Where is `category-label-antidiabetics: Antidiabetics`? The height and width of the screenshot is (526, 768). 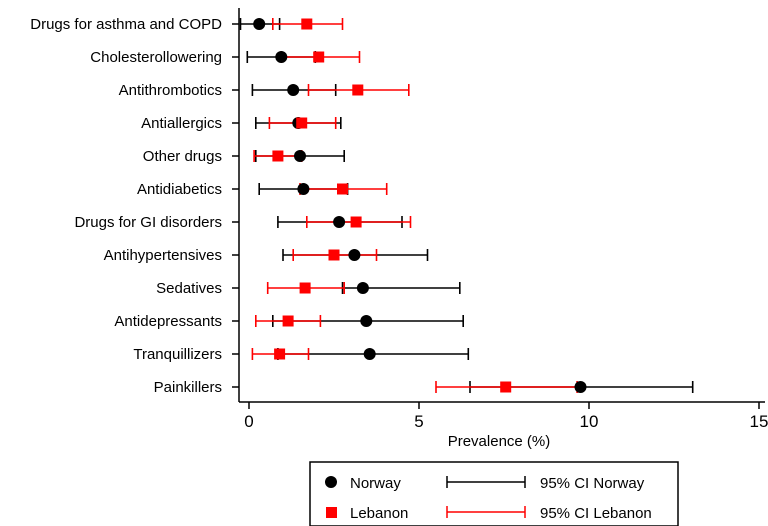 category-label-antidiabetics: Antidiabetics is located at coordinates (179, 189).